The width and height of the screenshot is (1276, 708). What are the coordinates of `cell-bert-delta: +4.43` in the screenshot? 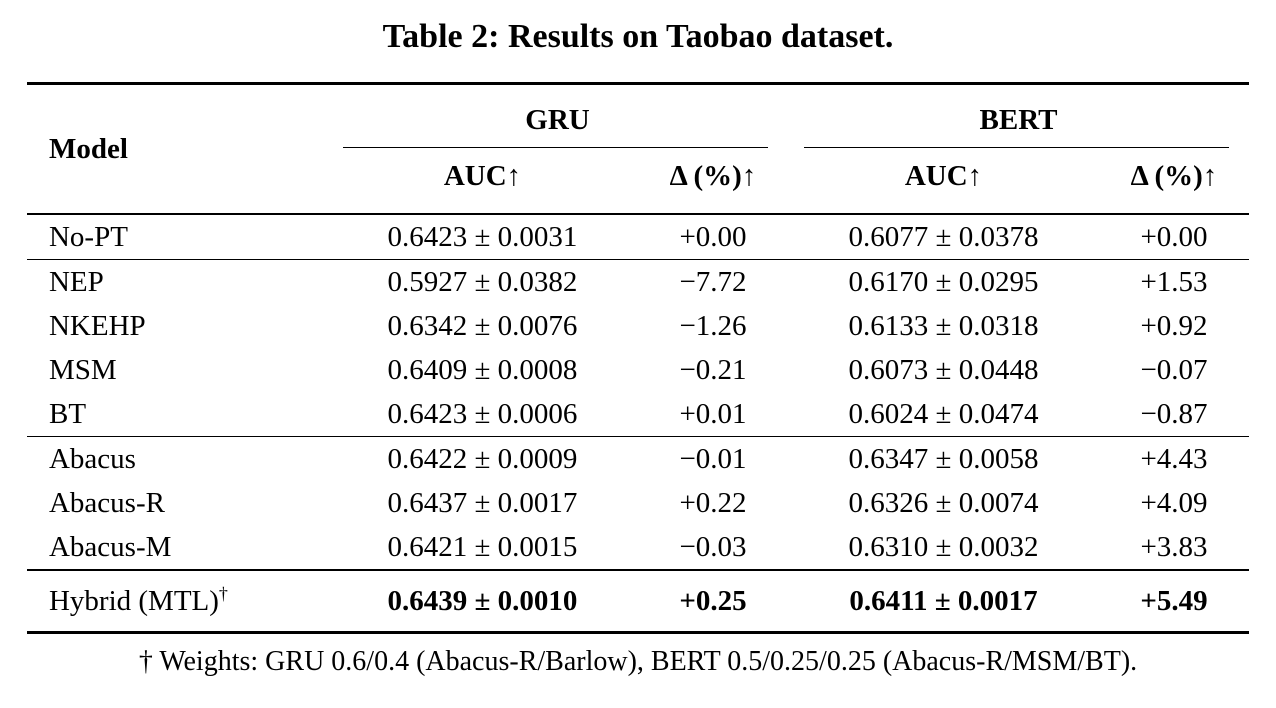 It's located at (1174, 458).